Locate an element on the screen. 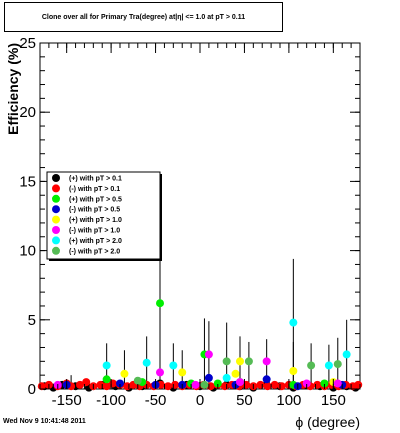 Image resolution: width=400 pixels, height=433 pixels. x-tick-label: -50 is located at coordinates (156, 400).